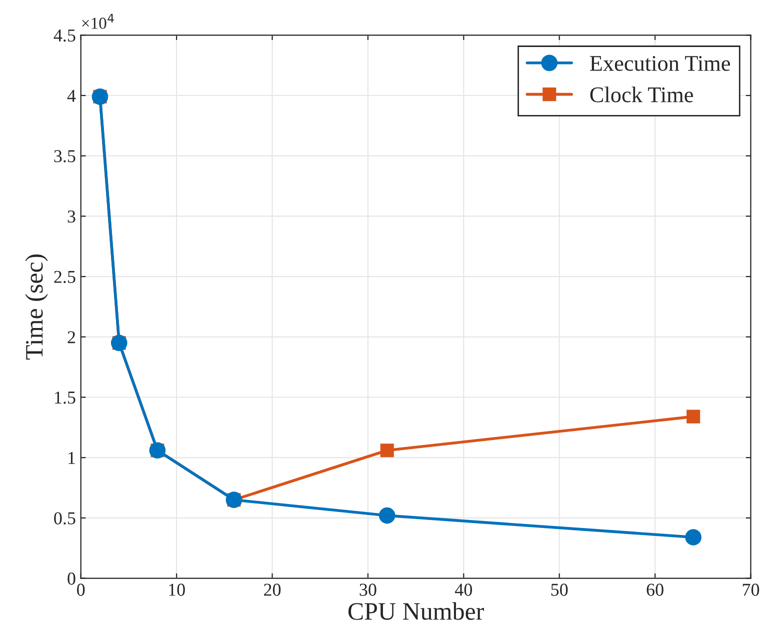 This screenshot has height=639, width=770. I want to click on x-axis-title: CPU Number, so click(416, 611).